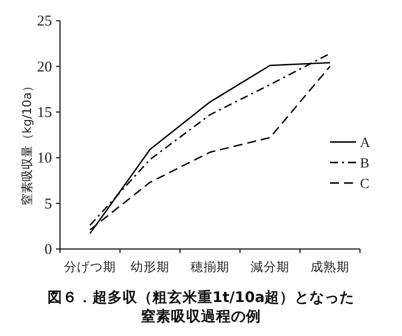  What do you see at coordinates (44, 158) in the screenshot?
I see `y-tick-label: 10` at bounding box center [44, 158].